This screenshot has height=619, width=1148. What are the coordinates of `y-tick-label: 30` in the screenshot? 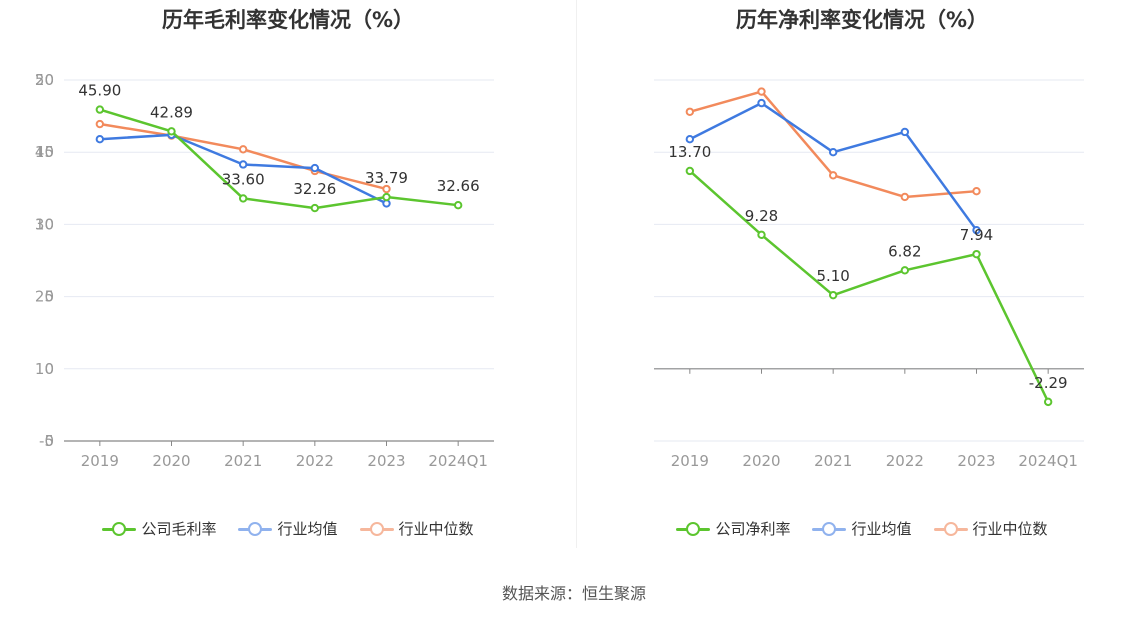 It's located at (44, 224).